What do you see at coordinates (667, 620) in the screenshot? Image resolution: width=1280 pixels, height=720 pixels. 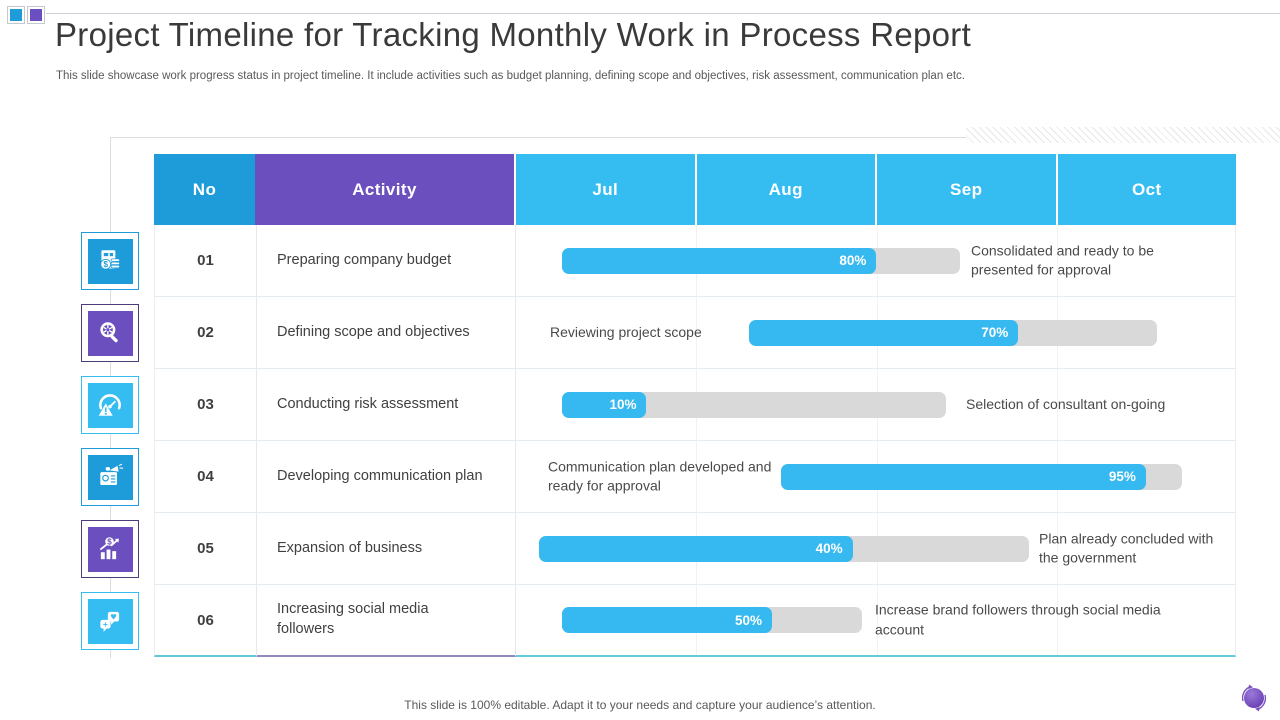 I see `progress-bar-fill: 50%` at bounding box center [667, 620].